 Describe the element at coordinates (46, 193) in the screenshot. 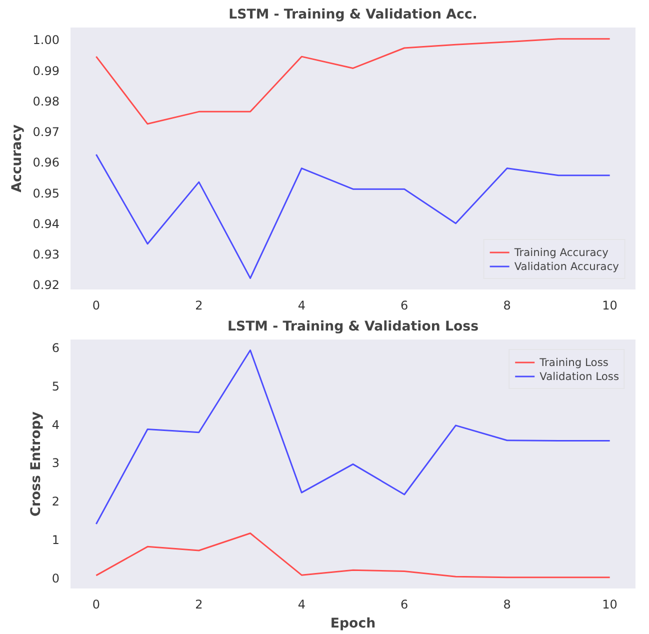

I see `y-tick-label: 0.95` at that location.